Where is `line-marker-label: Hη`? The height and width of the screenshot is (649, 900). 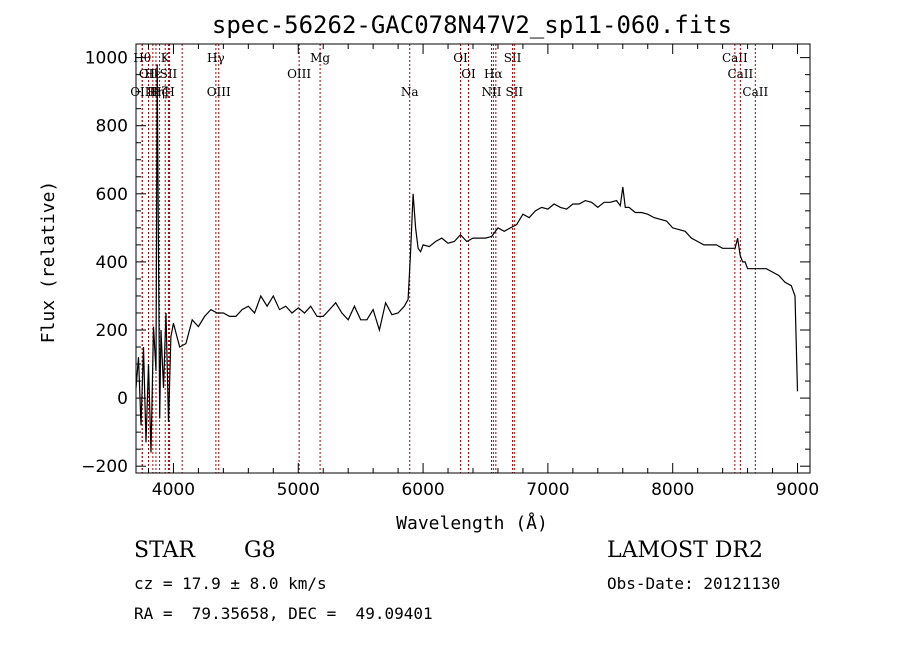
line-marker-label: Hη is located at coordinates (156, 92).